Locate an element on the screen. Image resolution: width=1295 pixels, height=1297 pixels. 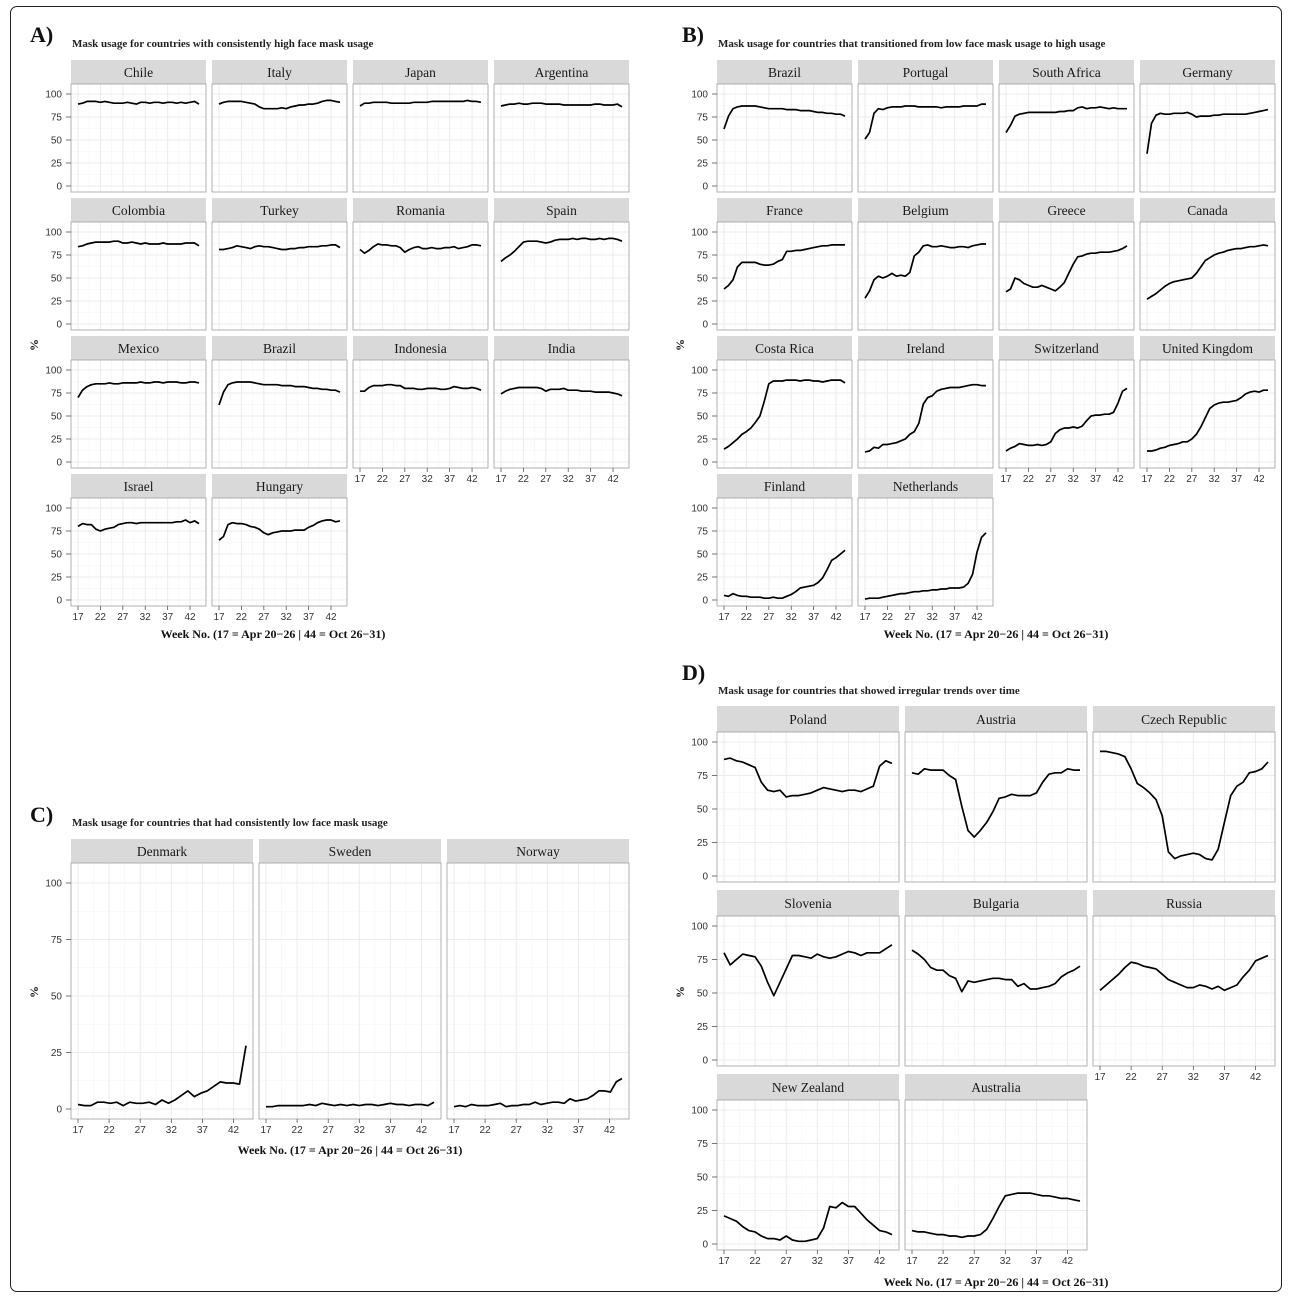
series-line-israel is located at coordinates (138, 525).